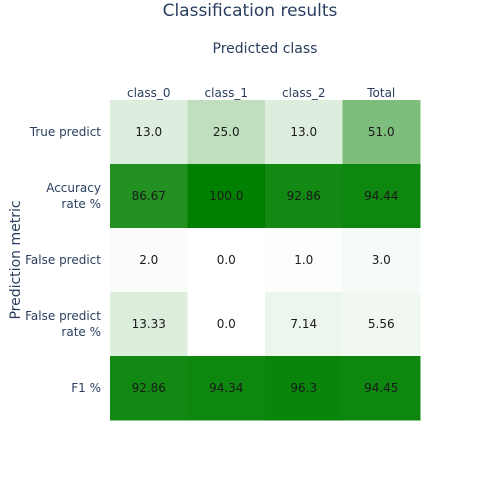  I want to click on cell-value-label: 7.14, so click(303, 324).